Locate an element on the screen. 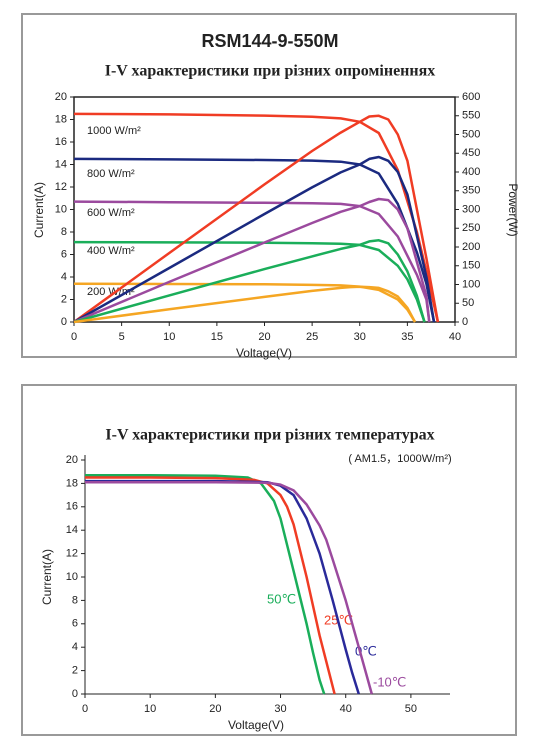 The height and width of the screenshot is (740, 539). series-label: -10℃ is located at coordinates (389, 681).